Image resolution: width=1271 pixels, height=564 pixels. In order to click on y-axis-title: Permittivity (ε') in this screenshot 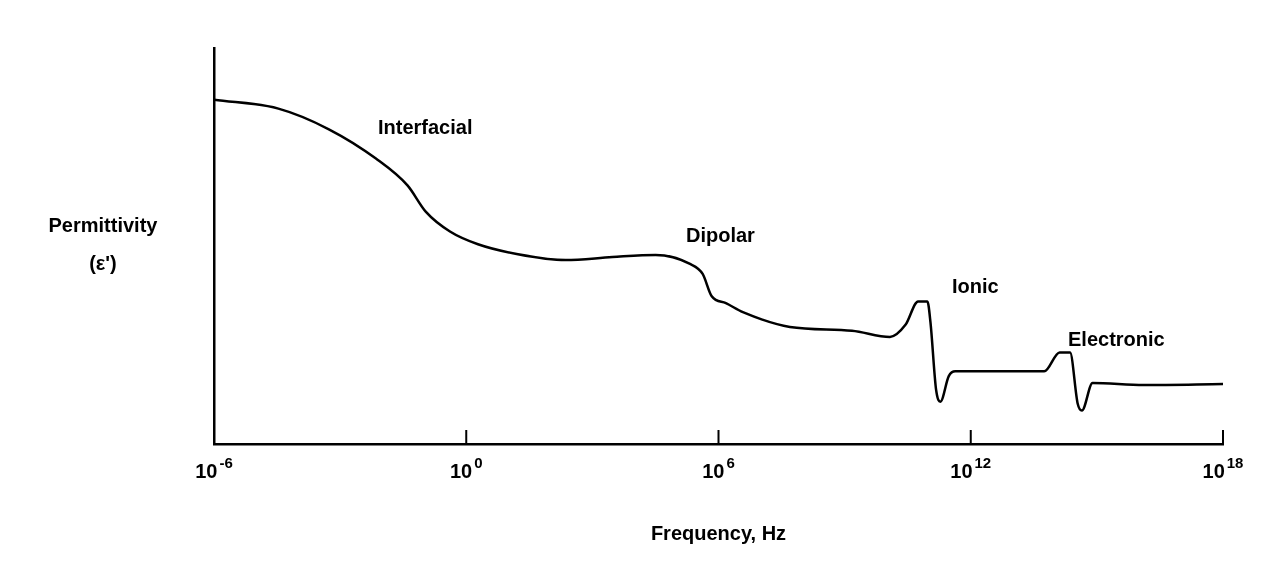, I will do `click(103, 244)`.